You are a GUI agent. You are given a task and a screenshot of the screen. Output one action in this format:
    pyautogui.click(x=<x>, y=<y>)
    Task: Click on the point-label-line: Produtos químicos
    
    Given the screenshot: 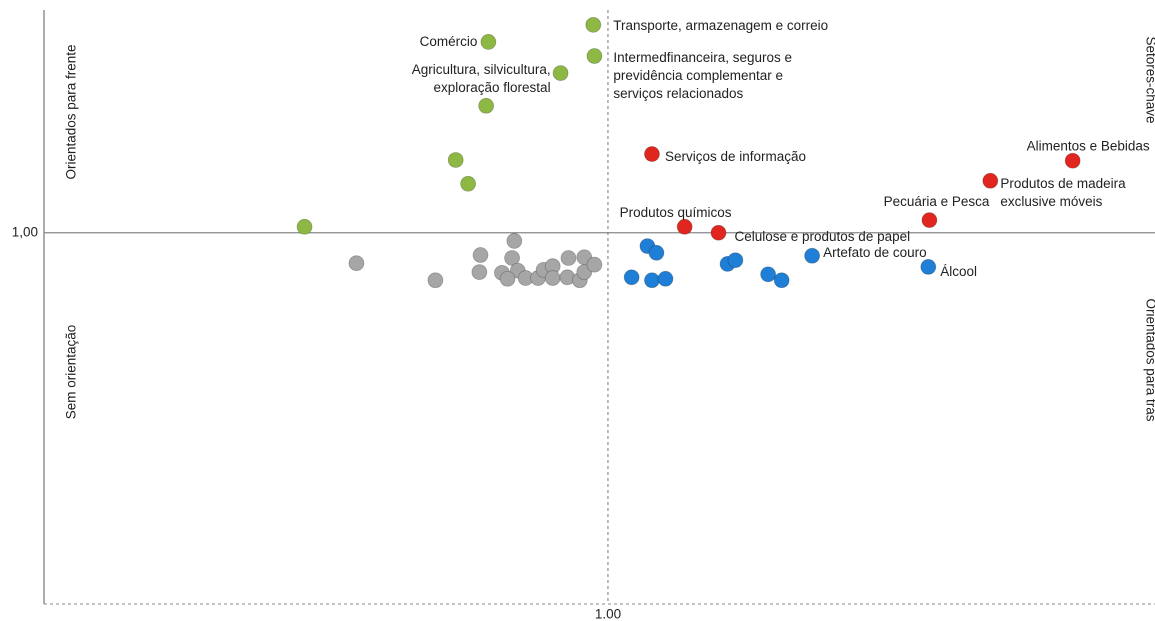 What is the action you would take?
    pyautogui.click(x=676, y=211)
    